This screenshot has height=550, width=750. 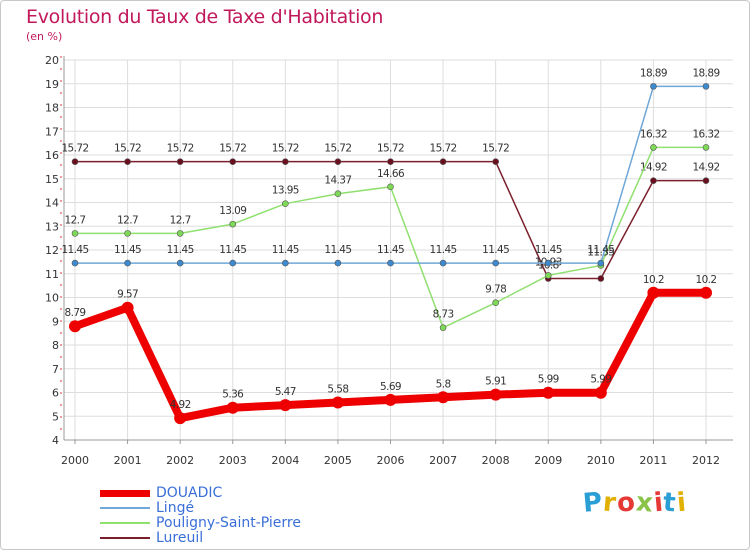 I want to click on chart-title: Evolution du Taux de Taxe d'Habitation, so click(x=205, y=17).